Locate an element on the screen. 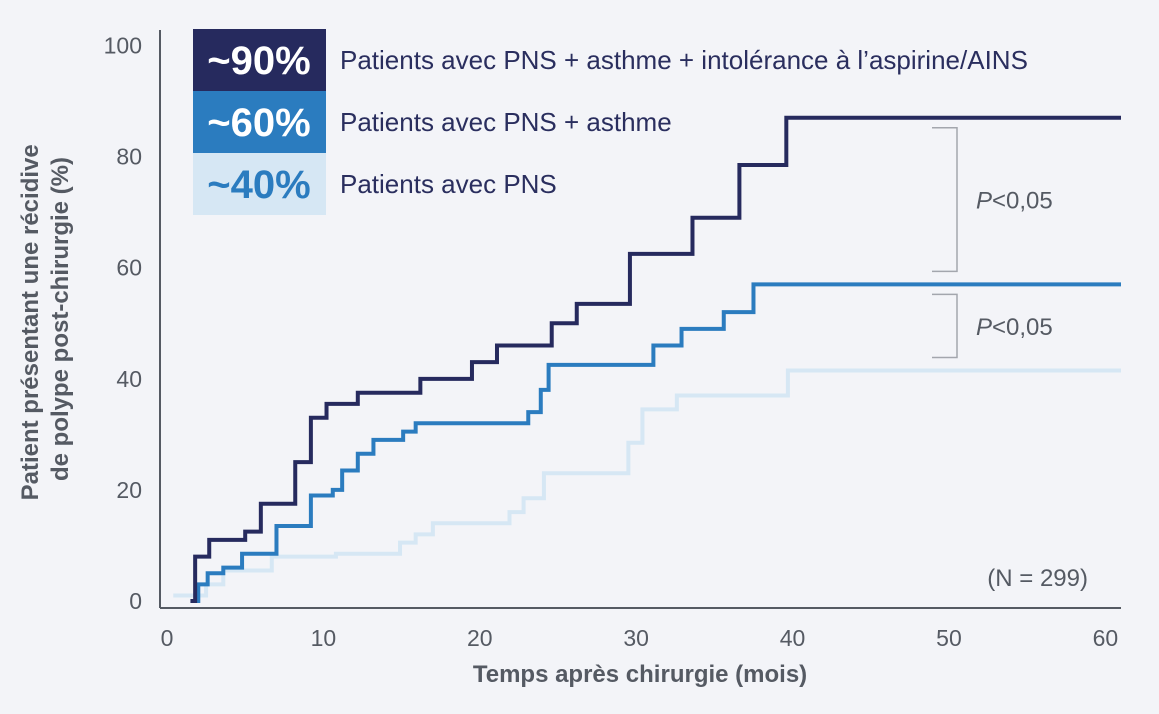 The height and width of the screenshot is (714, 1159). y-tick-label-60: 60 is located at coordinates (129, 268).